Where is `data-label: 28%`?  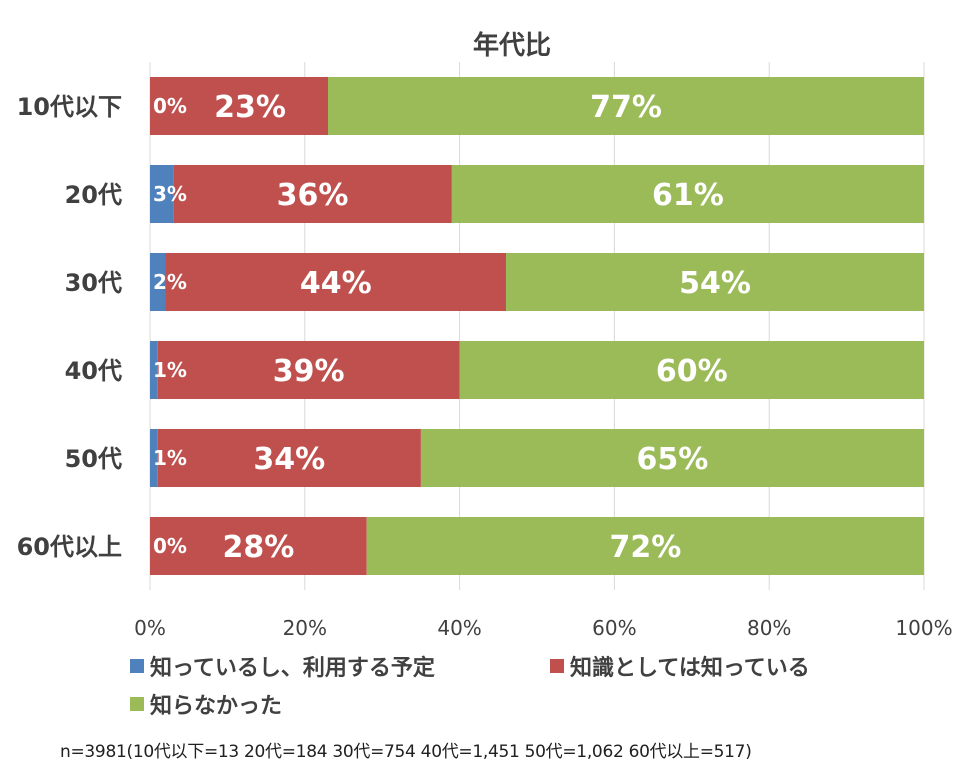
data-label: 28% is located at coordinates (258, 547).